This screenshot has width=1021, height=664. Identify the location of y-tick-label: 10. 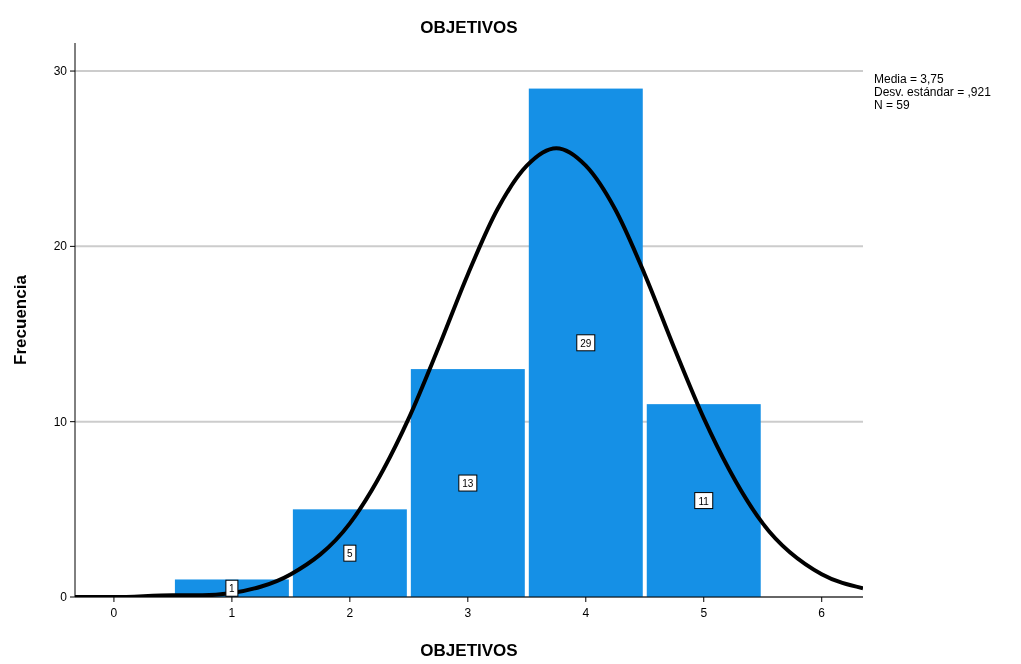
(60, 421).